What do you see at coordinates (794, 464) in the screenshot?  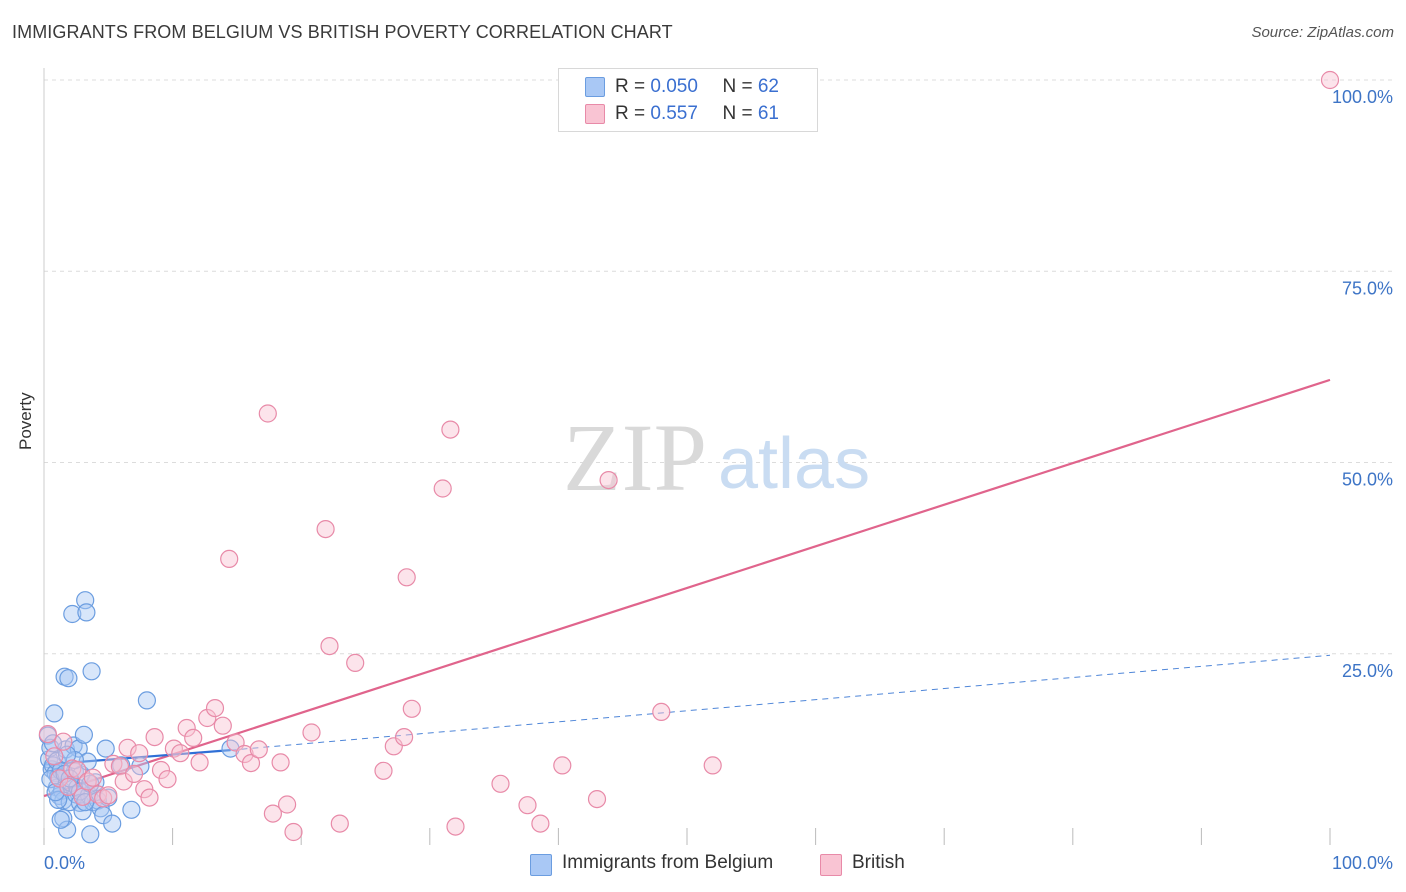 I see `watermark-atlas: atlas` at bounding box center [794, 464].